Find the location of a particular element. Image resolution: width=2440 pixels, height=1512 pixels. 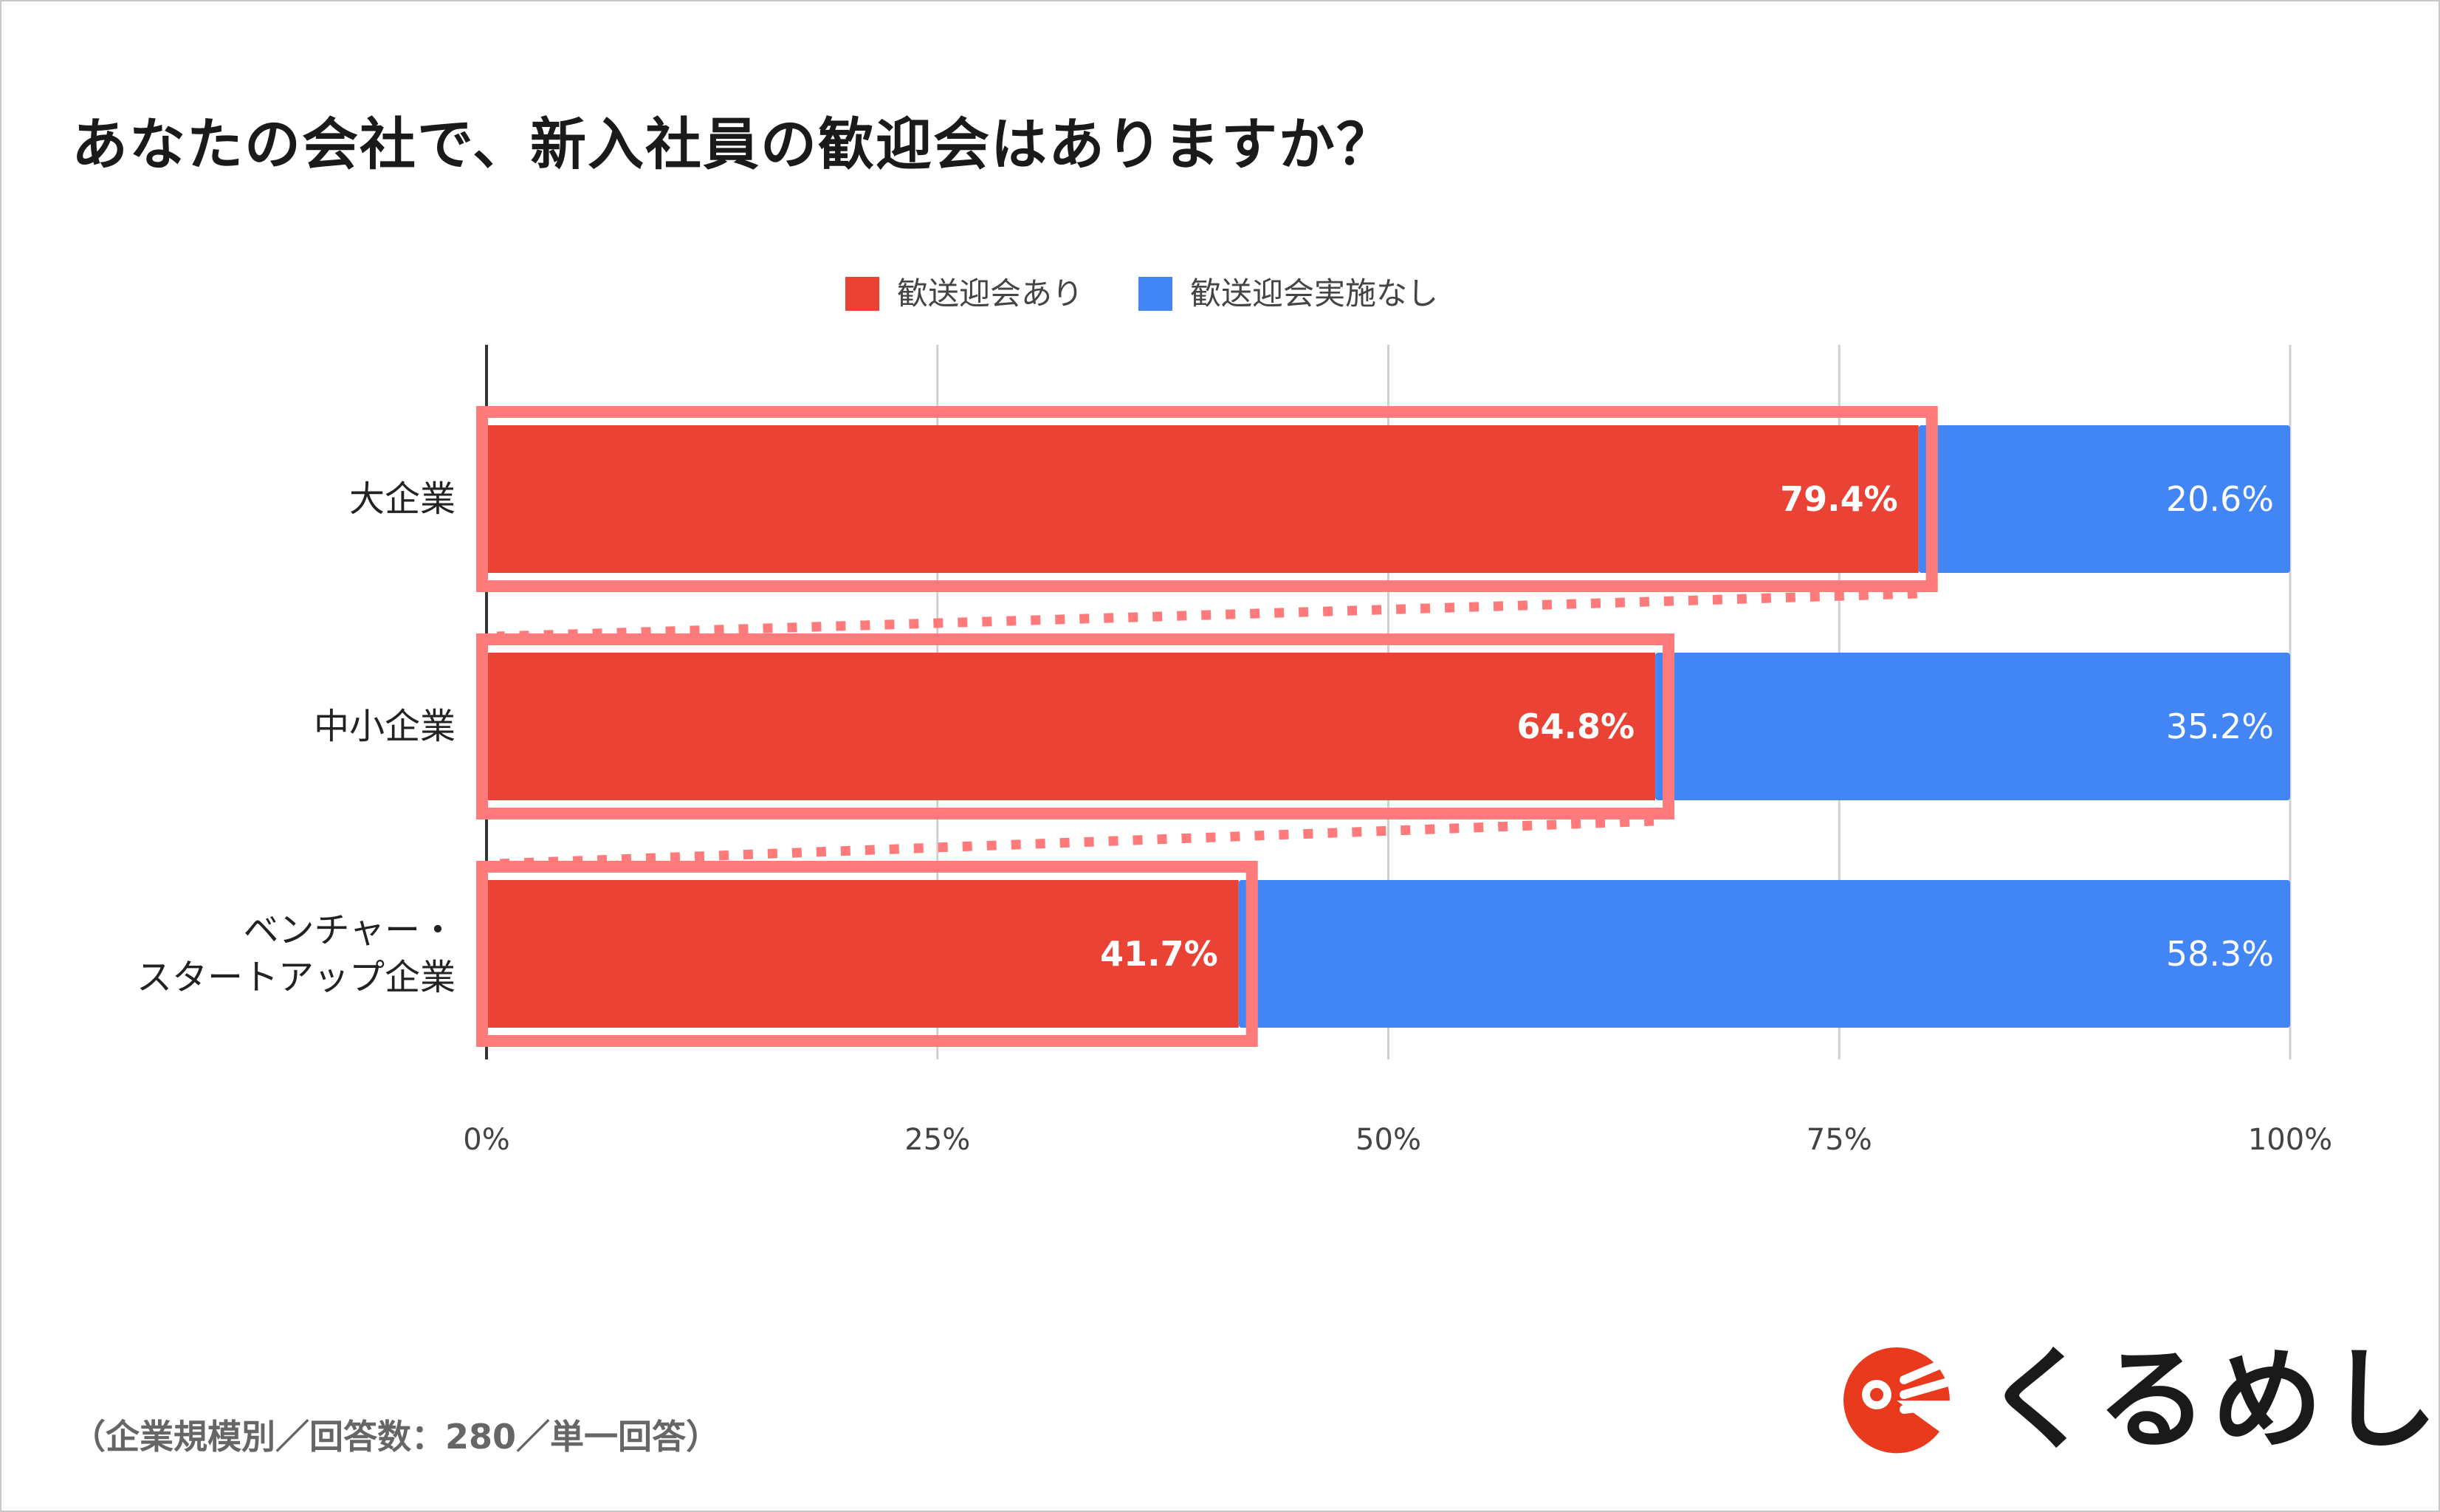

kurumeshi-logo-icon is located at coordinates (1896, 1400).